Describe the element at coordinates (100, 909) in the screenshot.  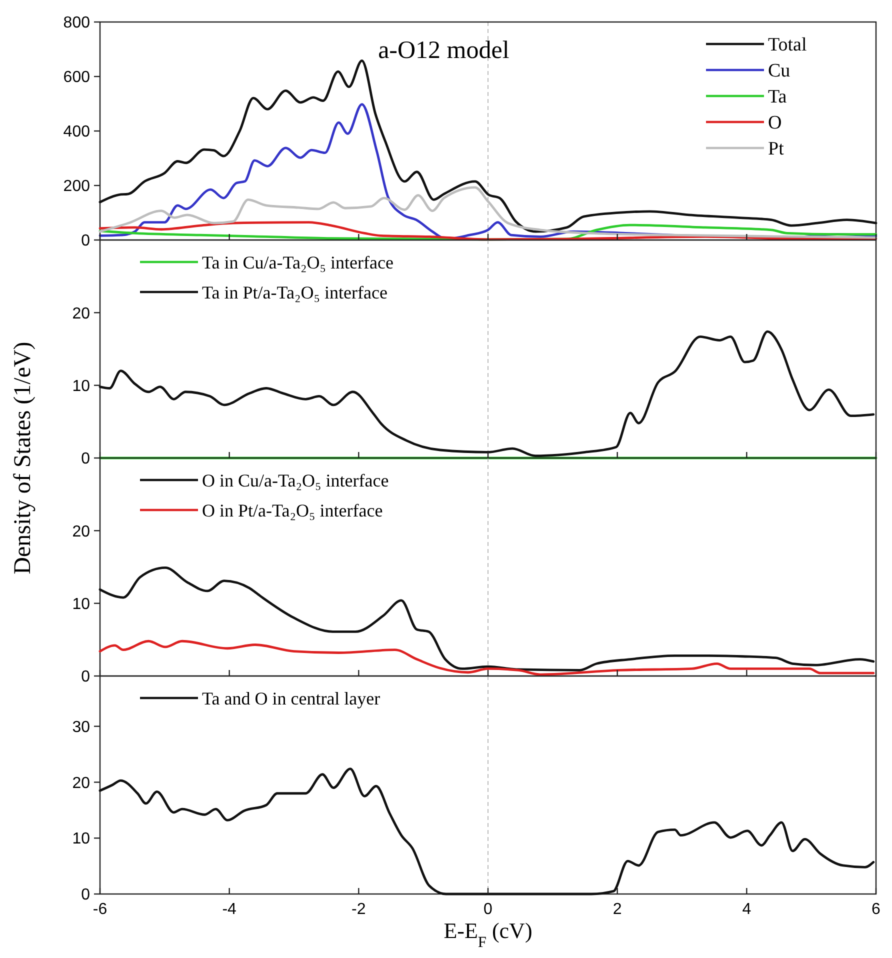
I see `x-tick-label: -6` at that location.